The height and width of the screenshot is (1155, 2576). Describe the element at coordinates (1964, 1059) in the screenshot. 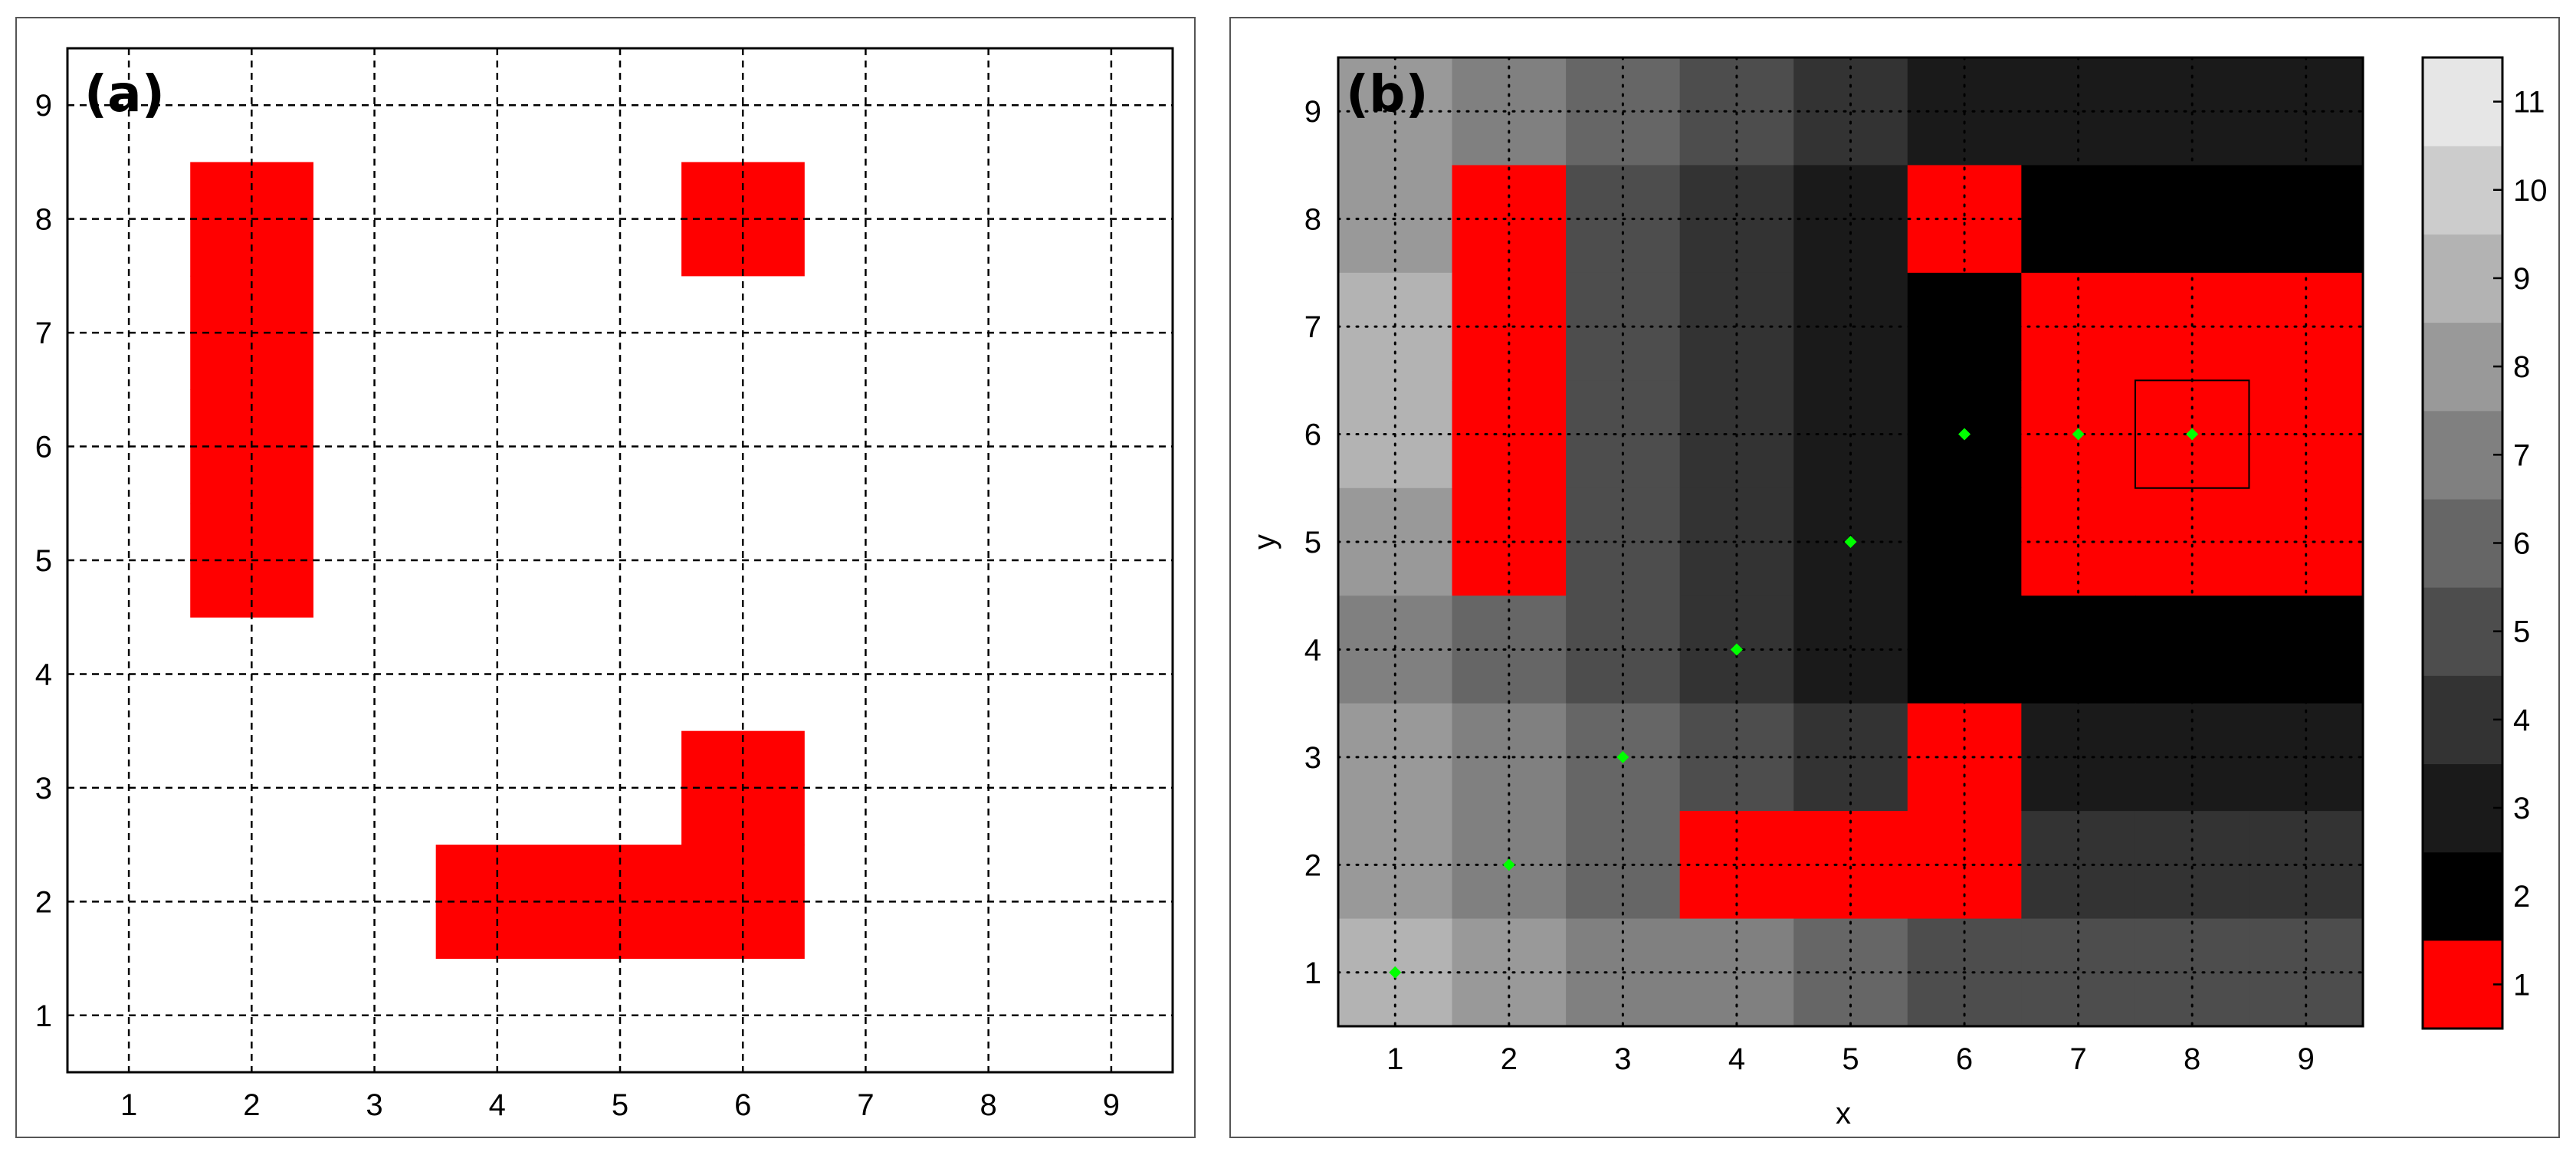

I see `panel-b-x-tick-label: 6` at that location.